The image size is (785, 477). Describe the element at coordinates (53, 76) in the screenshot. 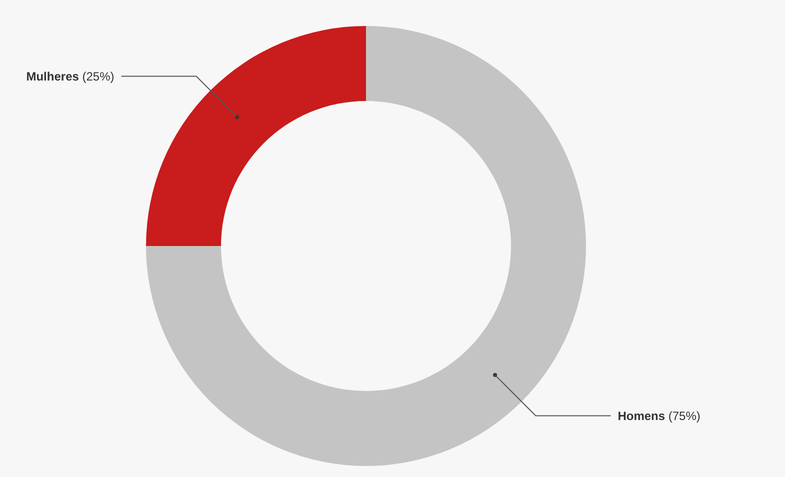

I see `slice-label: Mulheres` at that location.